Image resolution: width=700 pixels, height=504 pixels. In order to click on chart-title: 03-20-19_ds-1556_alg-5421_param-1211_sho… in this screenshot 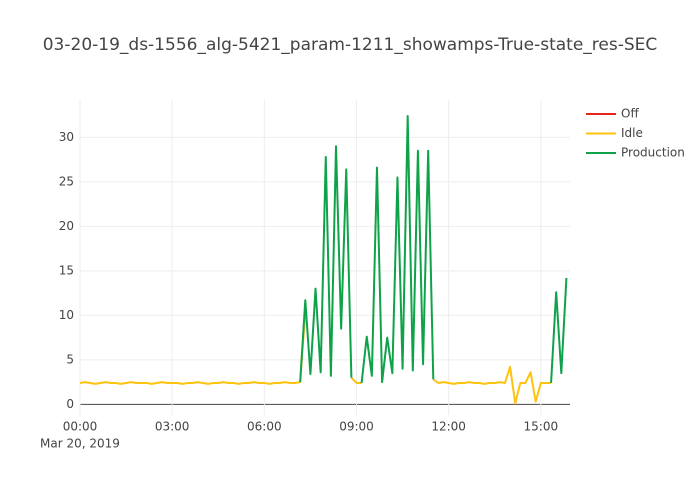, I will do `click(350, 45)`.